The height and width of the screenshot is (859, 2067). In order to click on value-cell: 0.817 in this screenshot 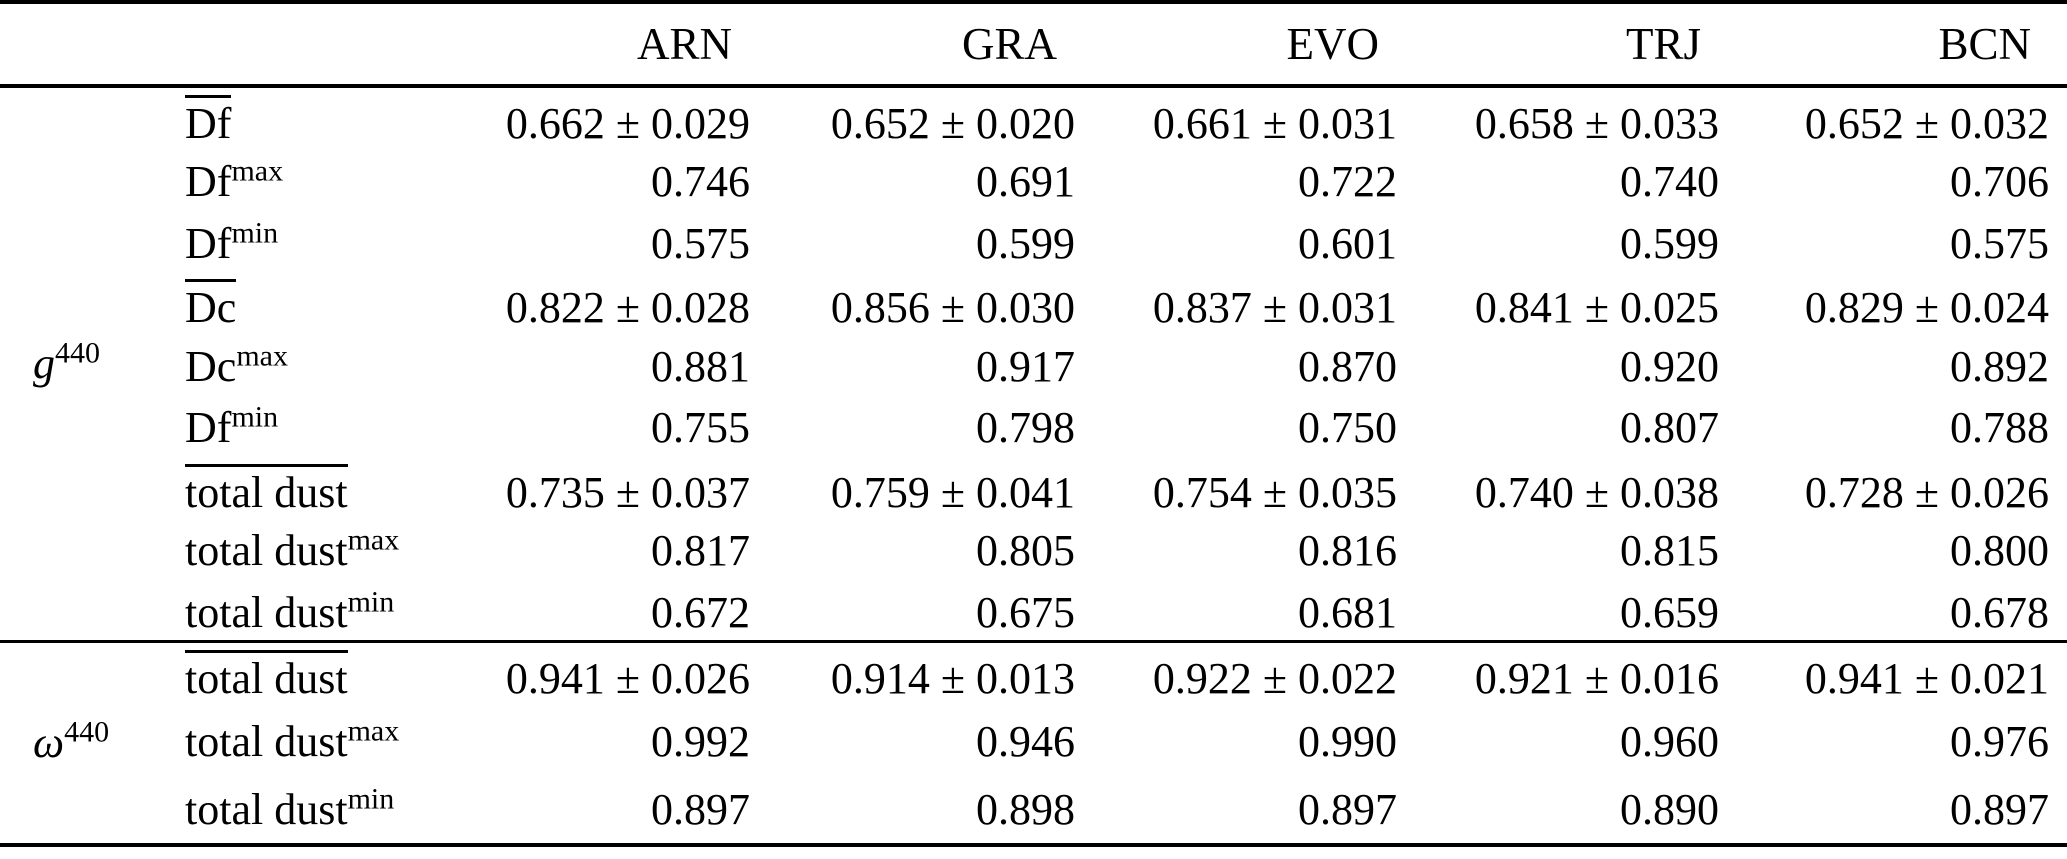, I will do `click(700, 550)`.